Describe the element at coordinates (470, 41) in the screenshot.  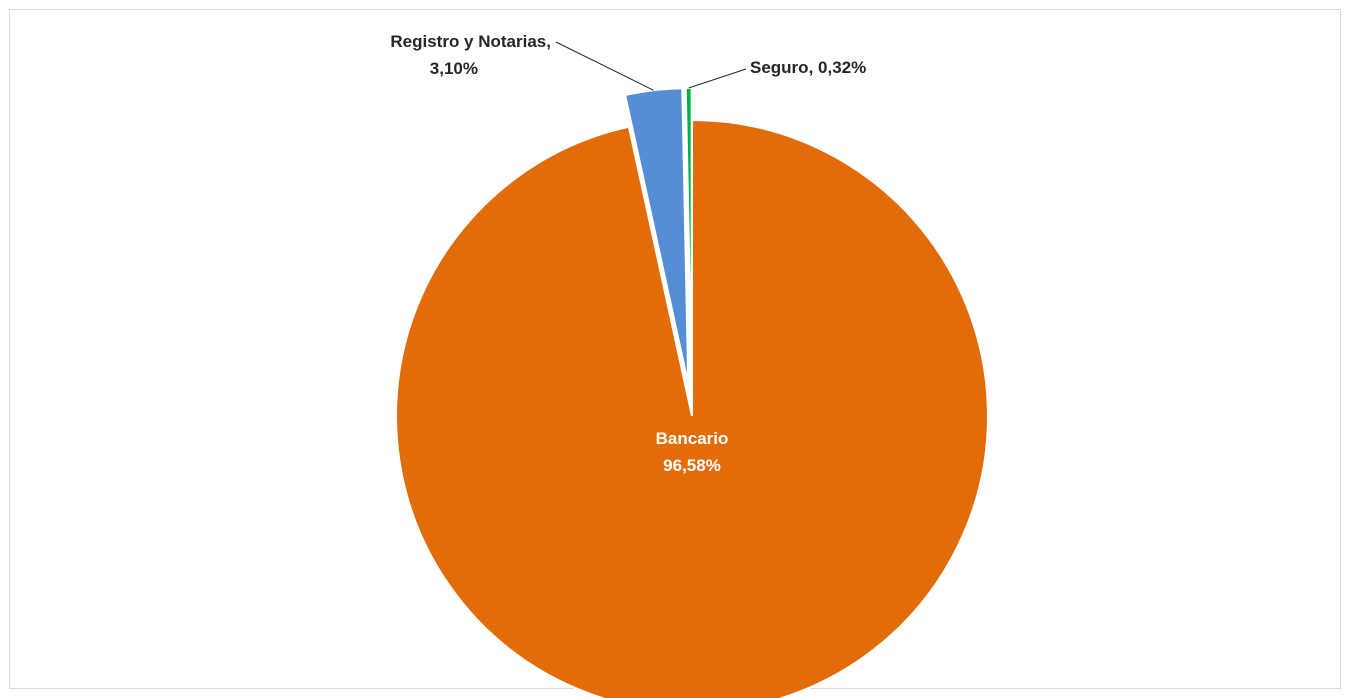
I see `label-registro-name: Registro y Notarias,` at that location.